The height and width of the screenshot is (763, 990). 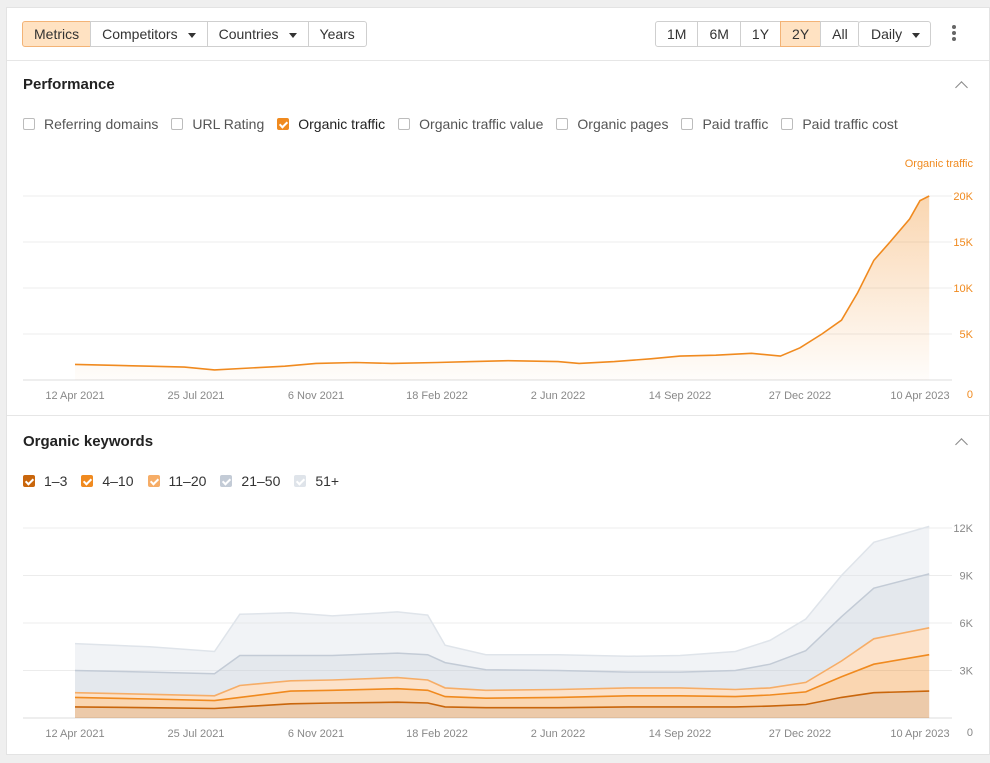 I want to click on more-options-icon, so click(x=954, y=34).